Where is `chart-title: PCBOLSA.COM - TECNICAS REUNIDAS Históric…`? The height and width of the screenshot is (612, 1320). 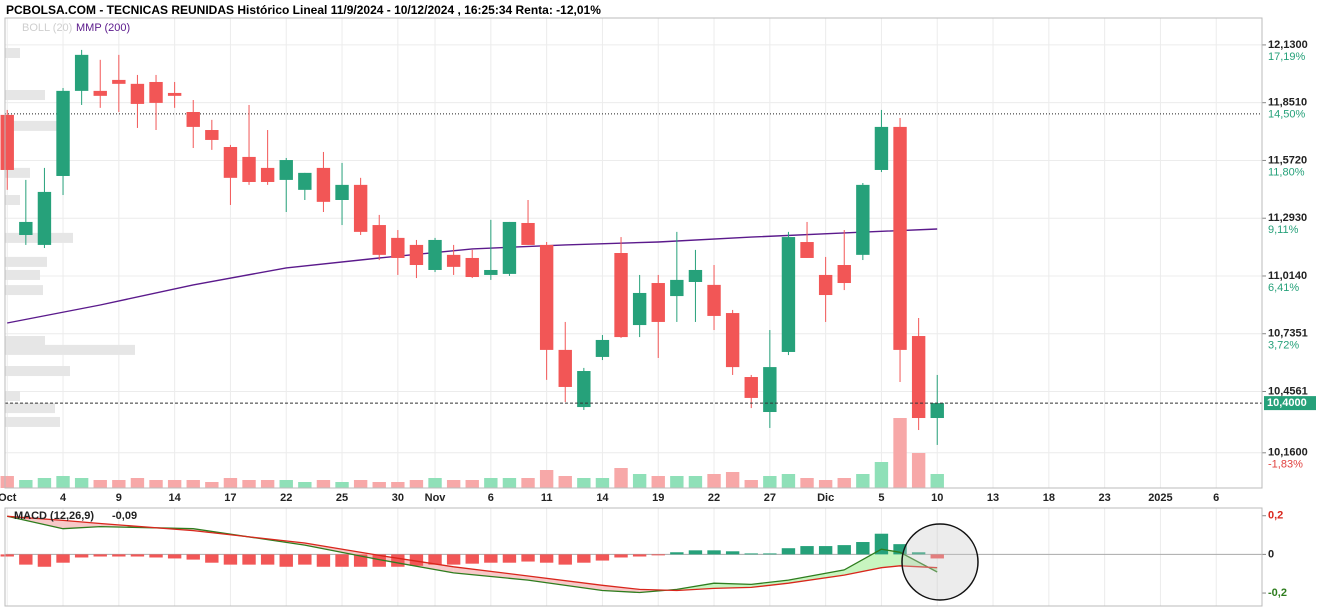
chart-title: PCBOLSA.COM - TECNICAS REUNIDAS Históric… is located at coordinates (303, 10).